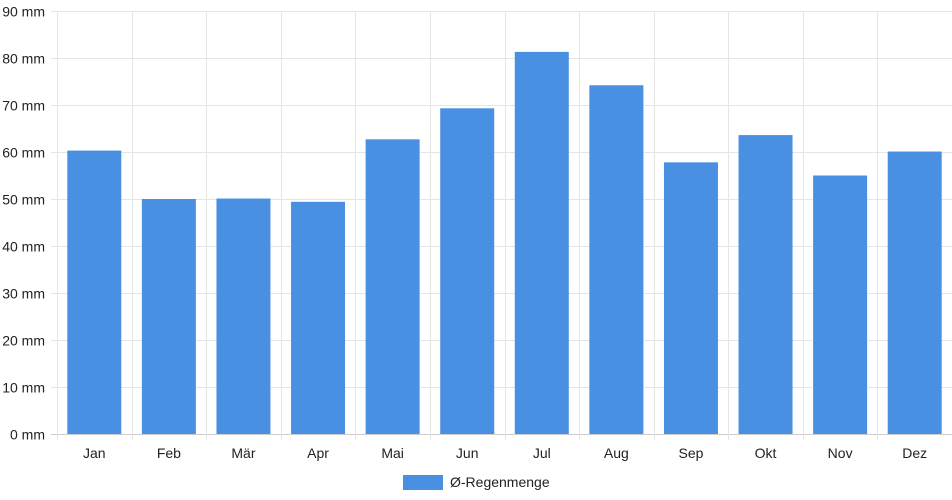 This screenshot has height=500, width=952. What do you see at coordinates (318, 317) in the screenshot?
I see `bar-apr` at bounding box center [318, 317].